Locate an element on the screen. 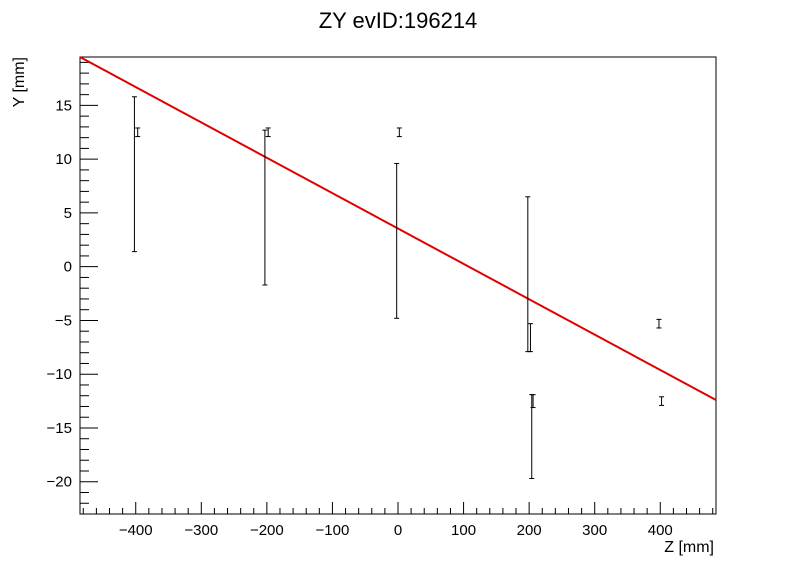 This screenshot has height=572, width=796. y-tick-label: −10 is located at coordinates (59, 374).